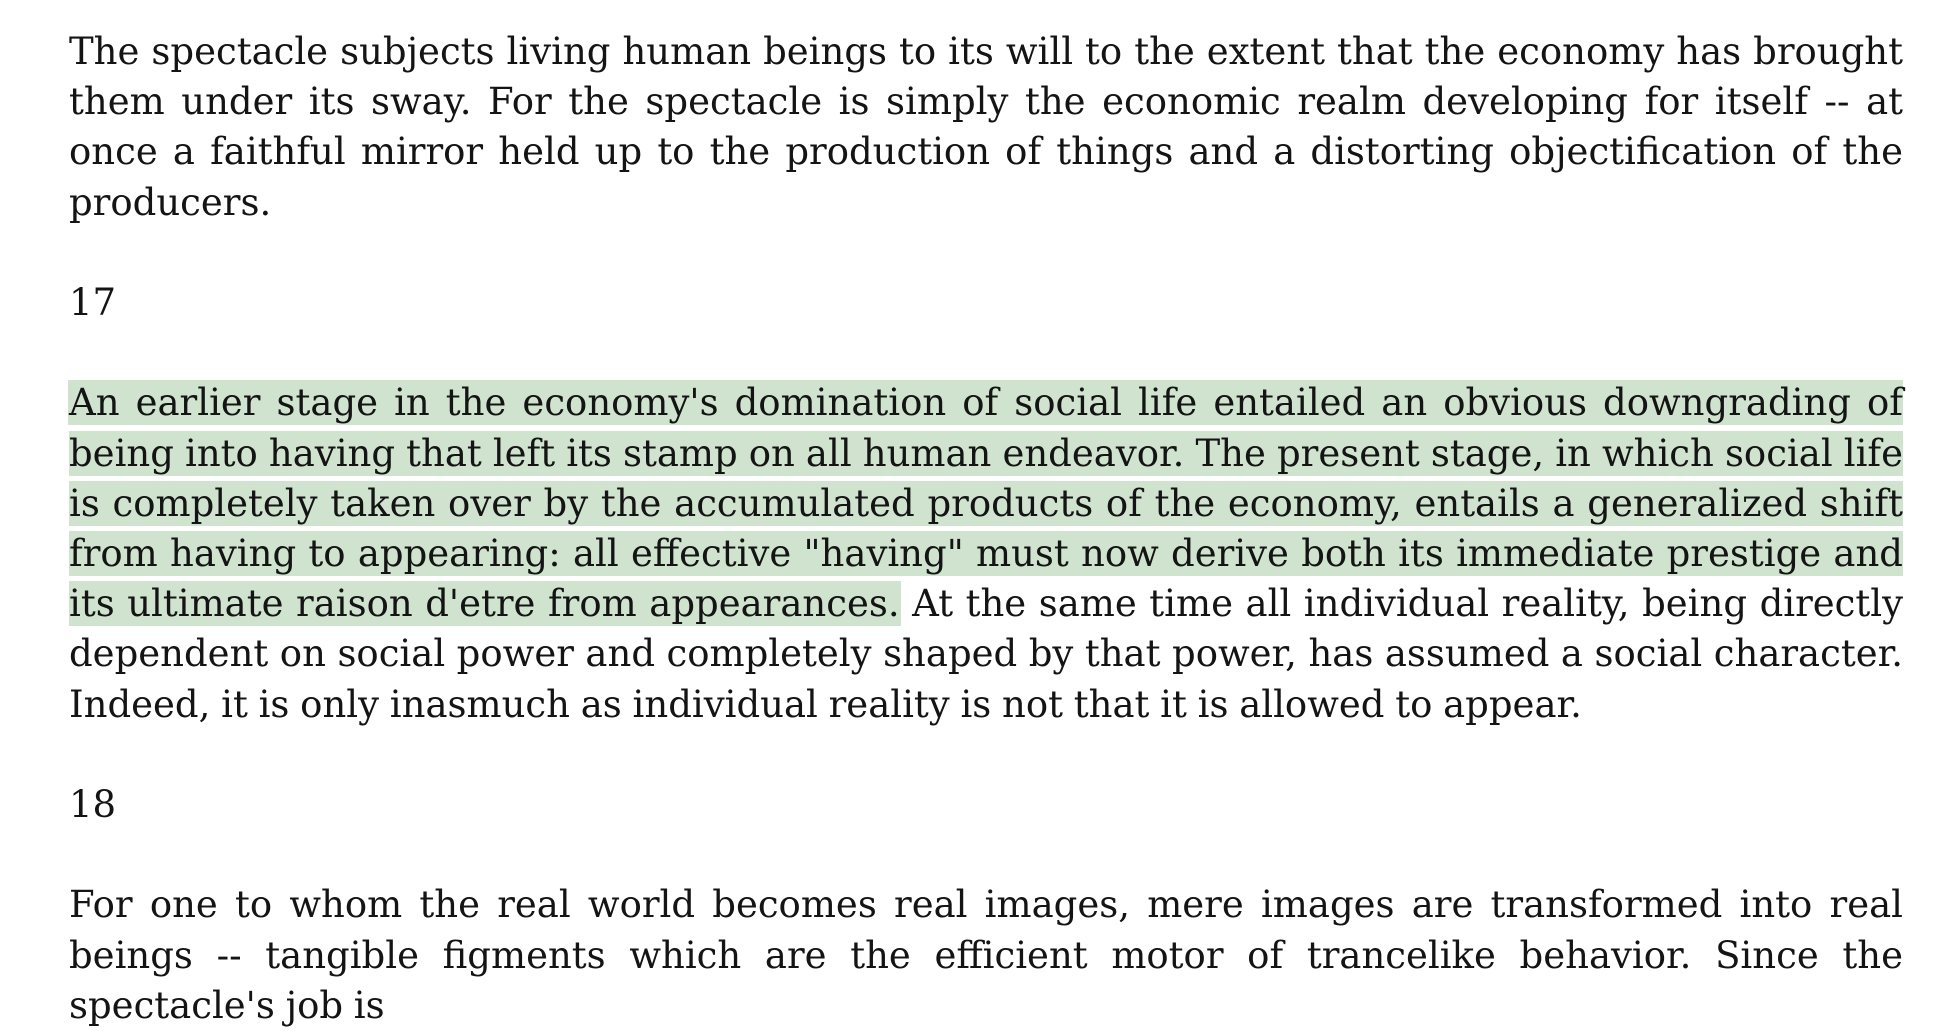 This screenshot has width=1960, height=1031. I want to click on section-number-18: 18, so click(93, 804).